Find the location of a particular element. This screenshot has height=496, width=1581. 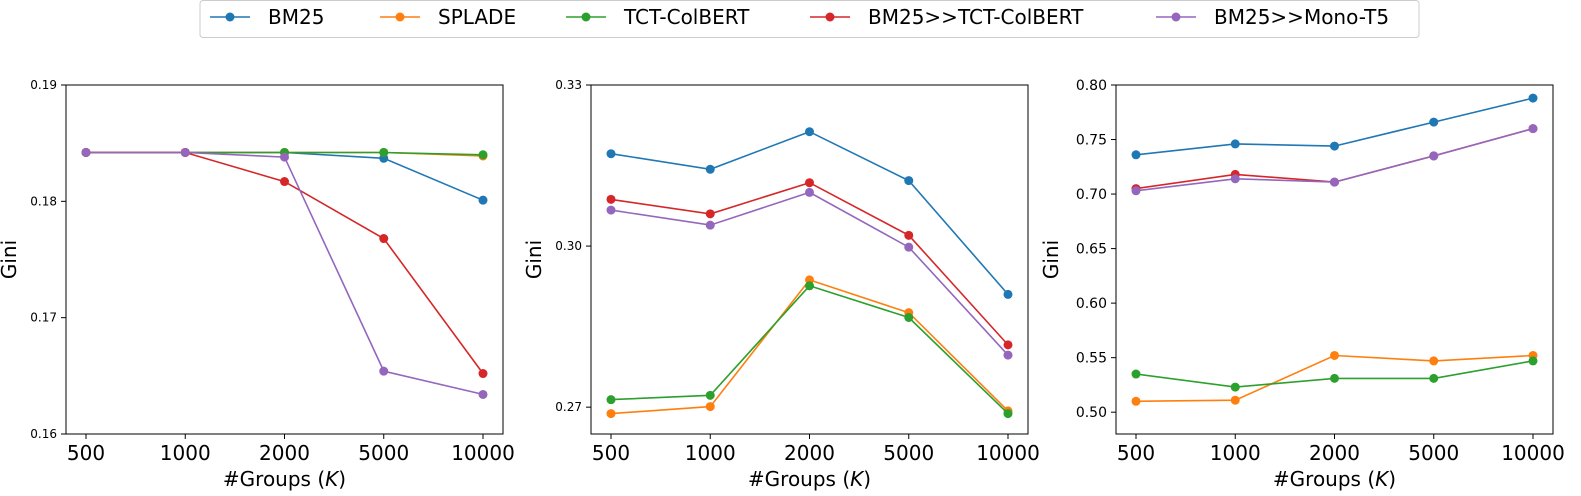

y-axis-label: Gini is located at coordinates (534, 259).